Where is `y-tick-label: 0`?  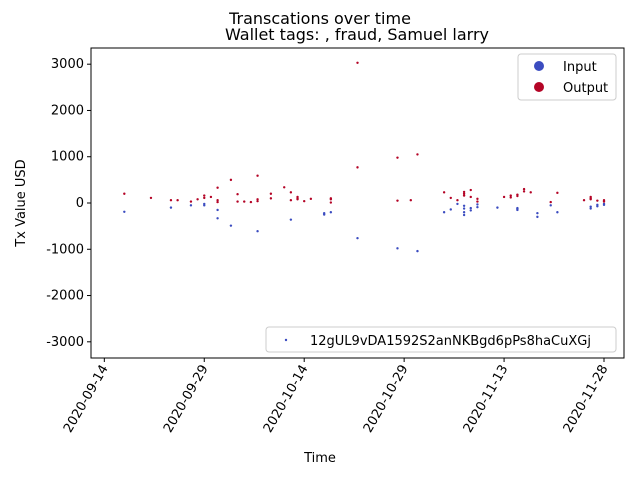
y-tick-label: 0 is located at coordinates (80, 203).